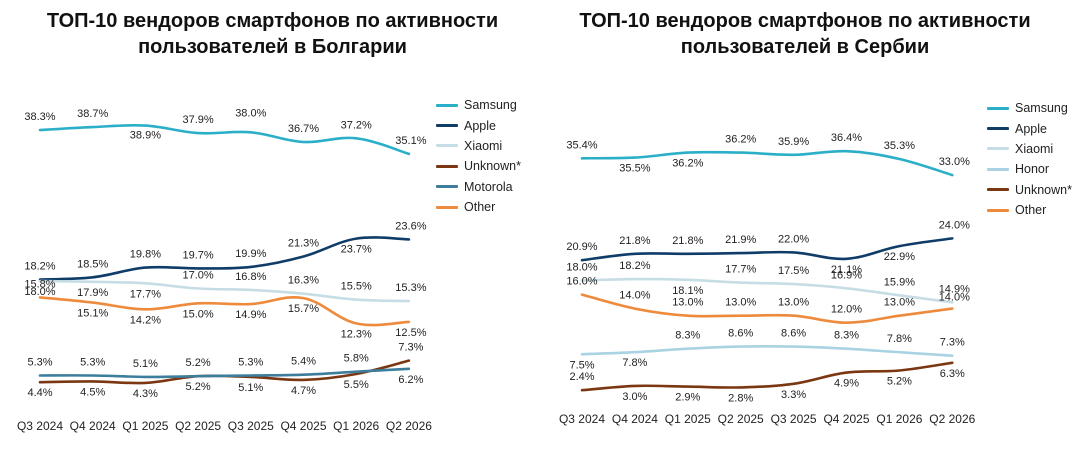 This screenshot has width=1085, height=451. I want to click on chart-title-line-2: пользователей в Сербии, so click(805, 47).